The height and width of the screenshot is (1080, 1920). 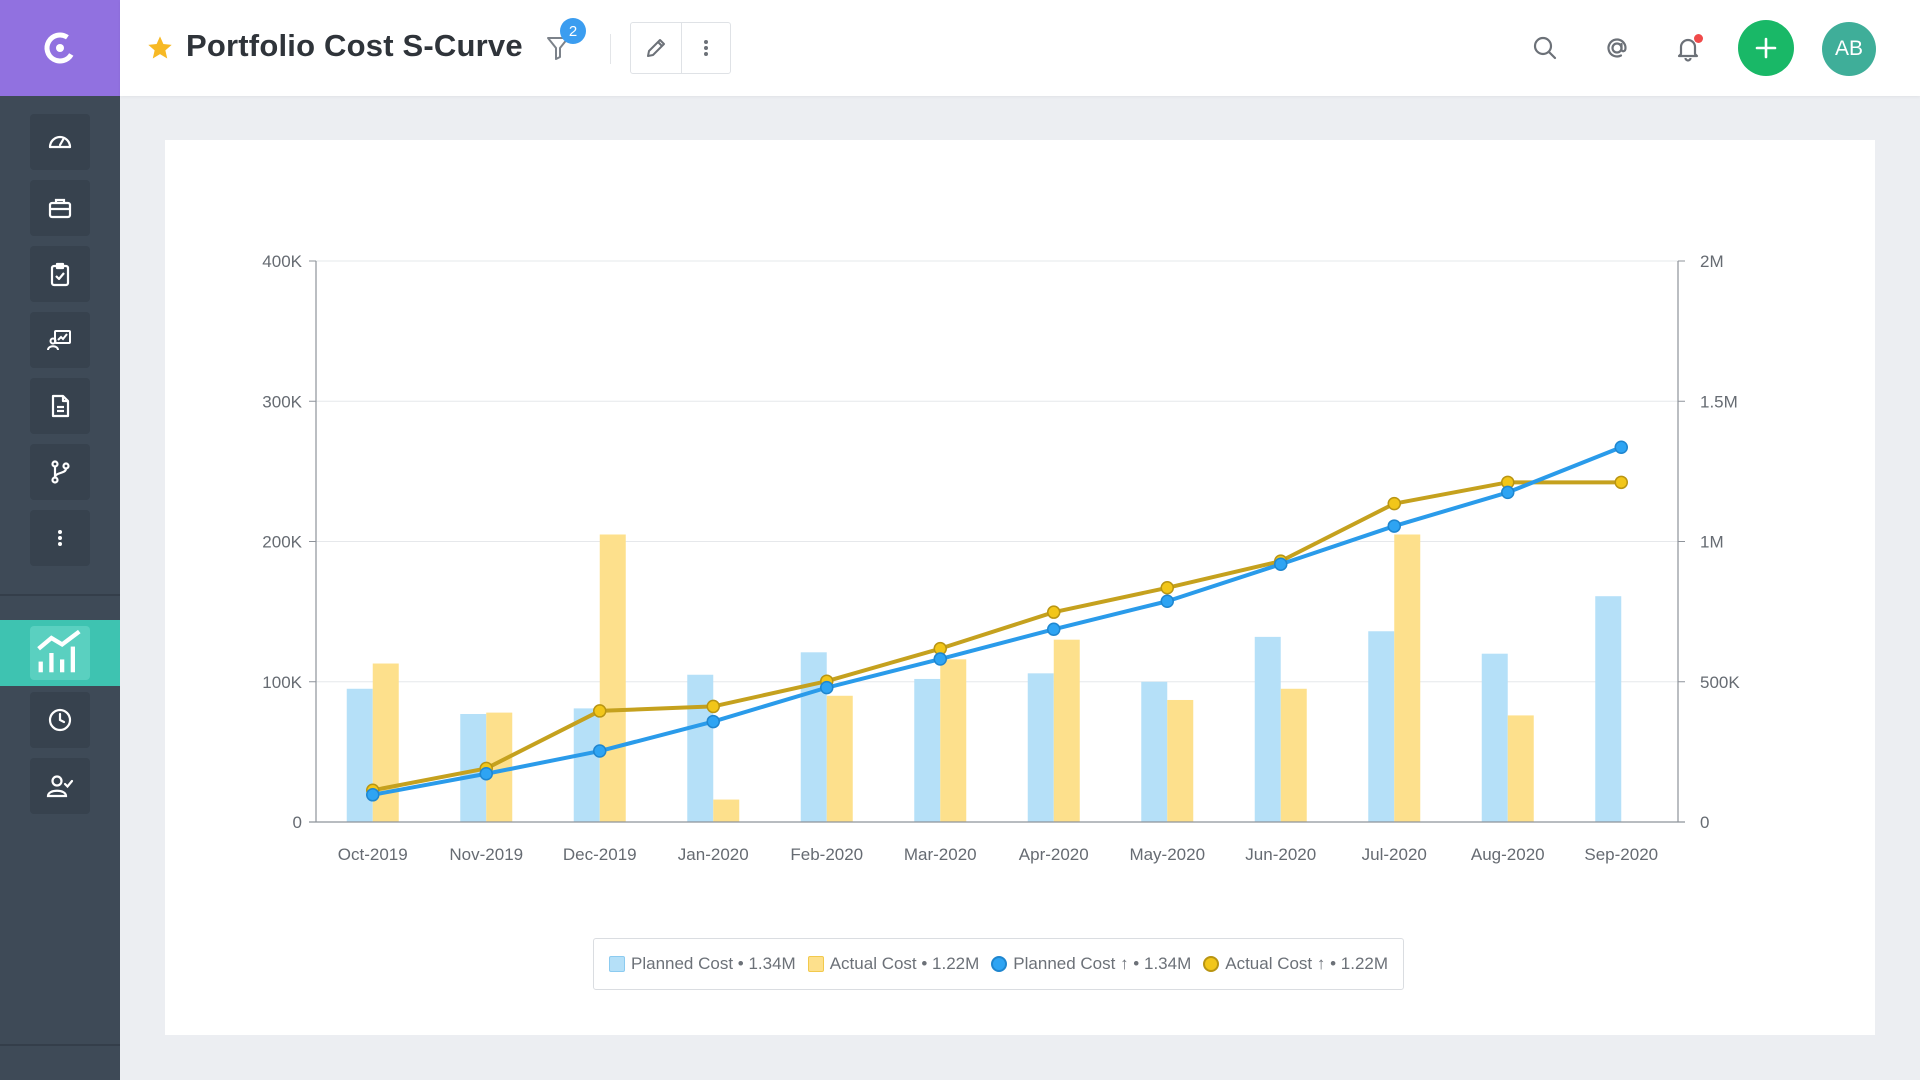 What do you see at coordinates (940, 854) in the screenshot?
I see `x-tick-label: Mar-2020` at bounding box center [940, 854].